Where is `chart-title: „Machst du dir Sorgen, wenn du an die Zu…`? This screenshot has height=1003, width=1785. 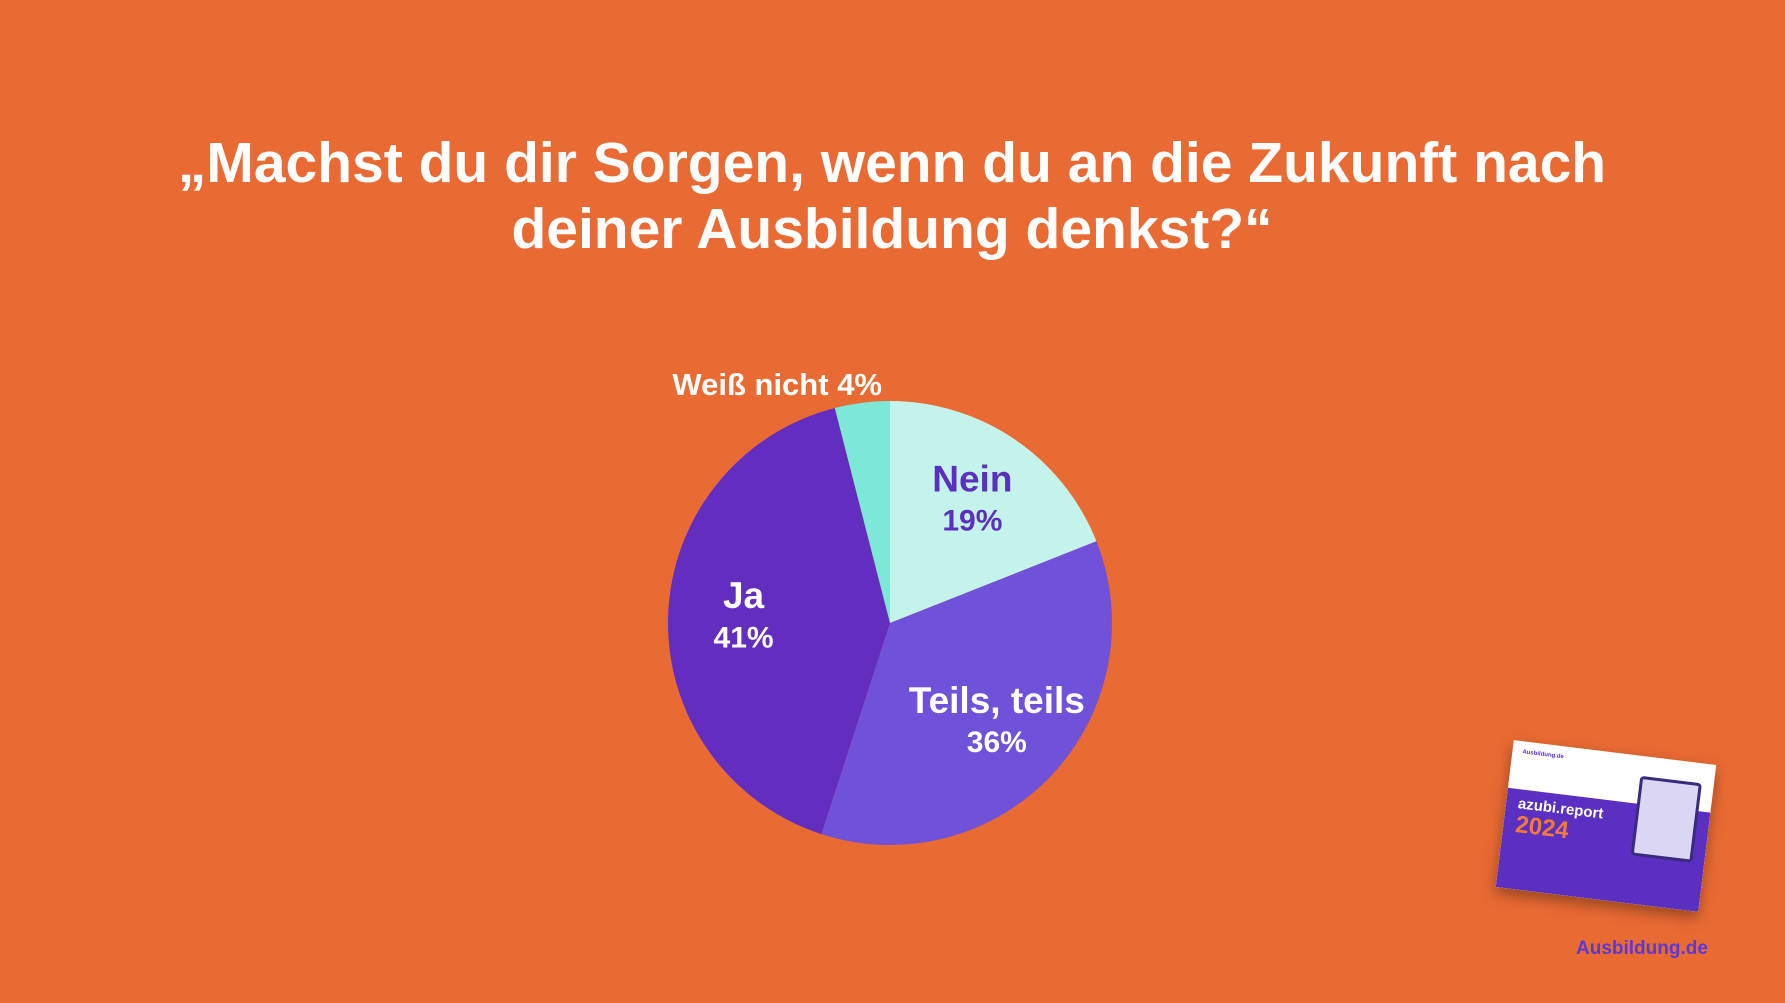 chart-title: „Machst du dir Sorgen, wenn du an die Zu… is located at coordinates (892, 196).